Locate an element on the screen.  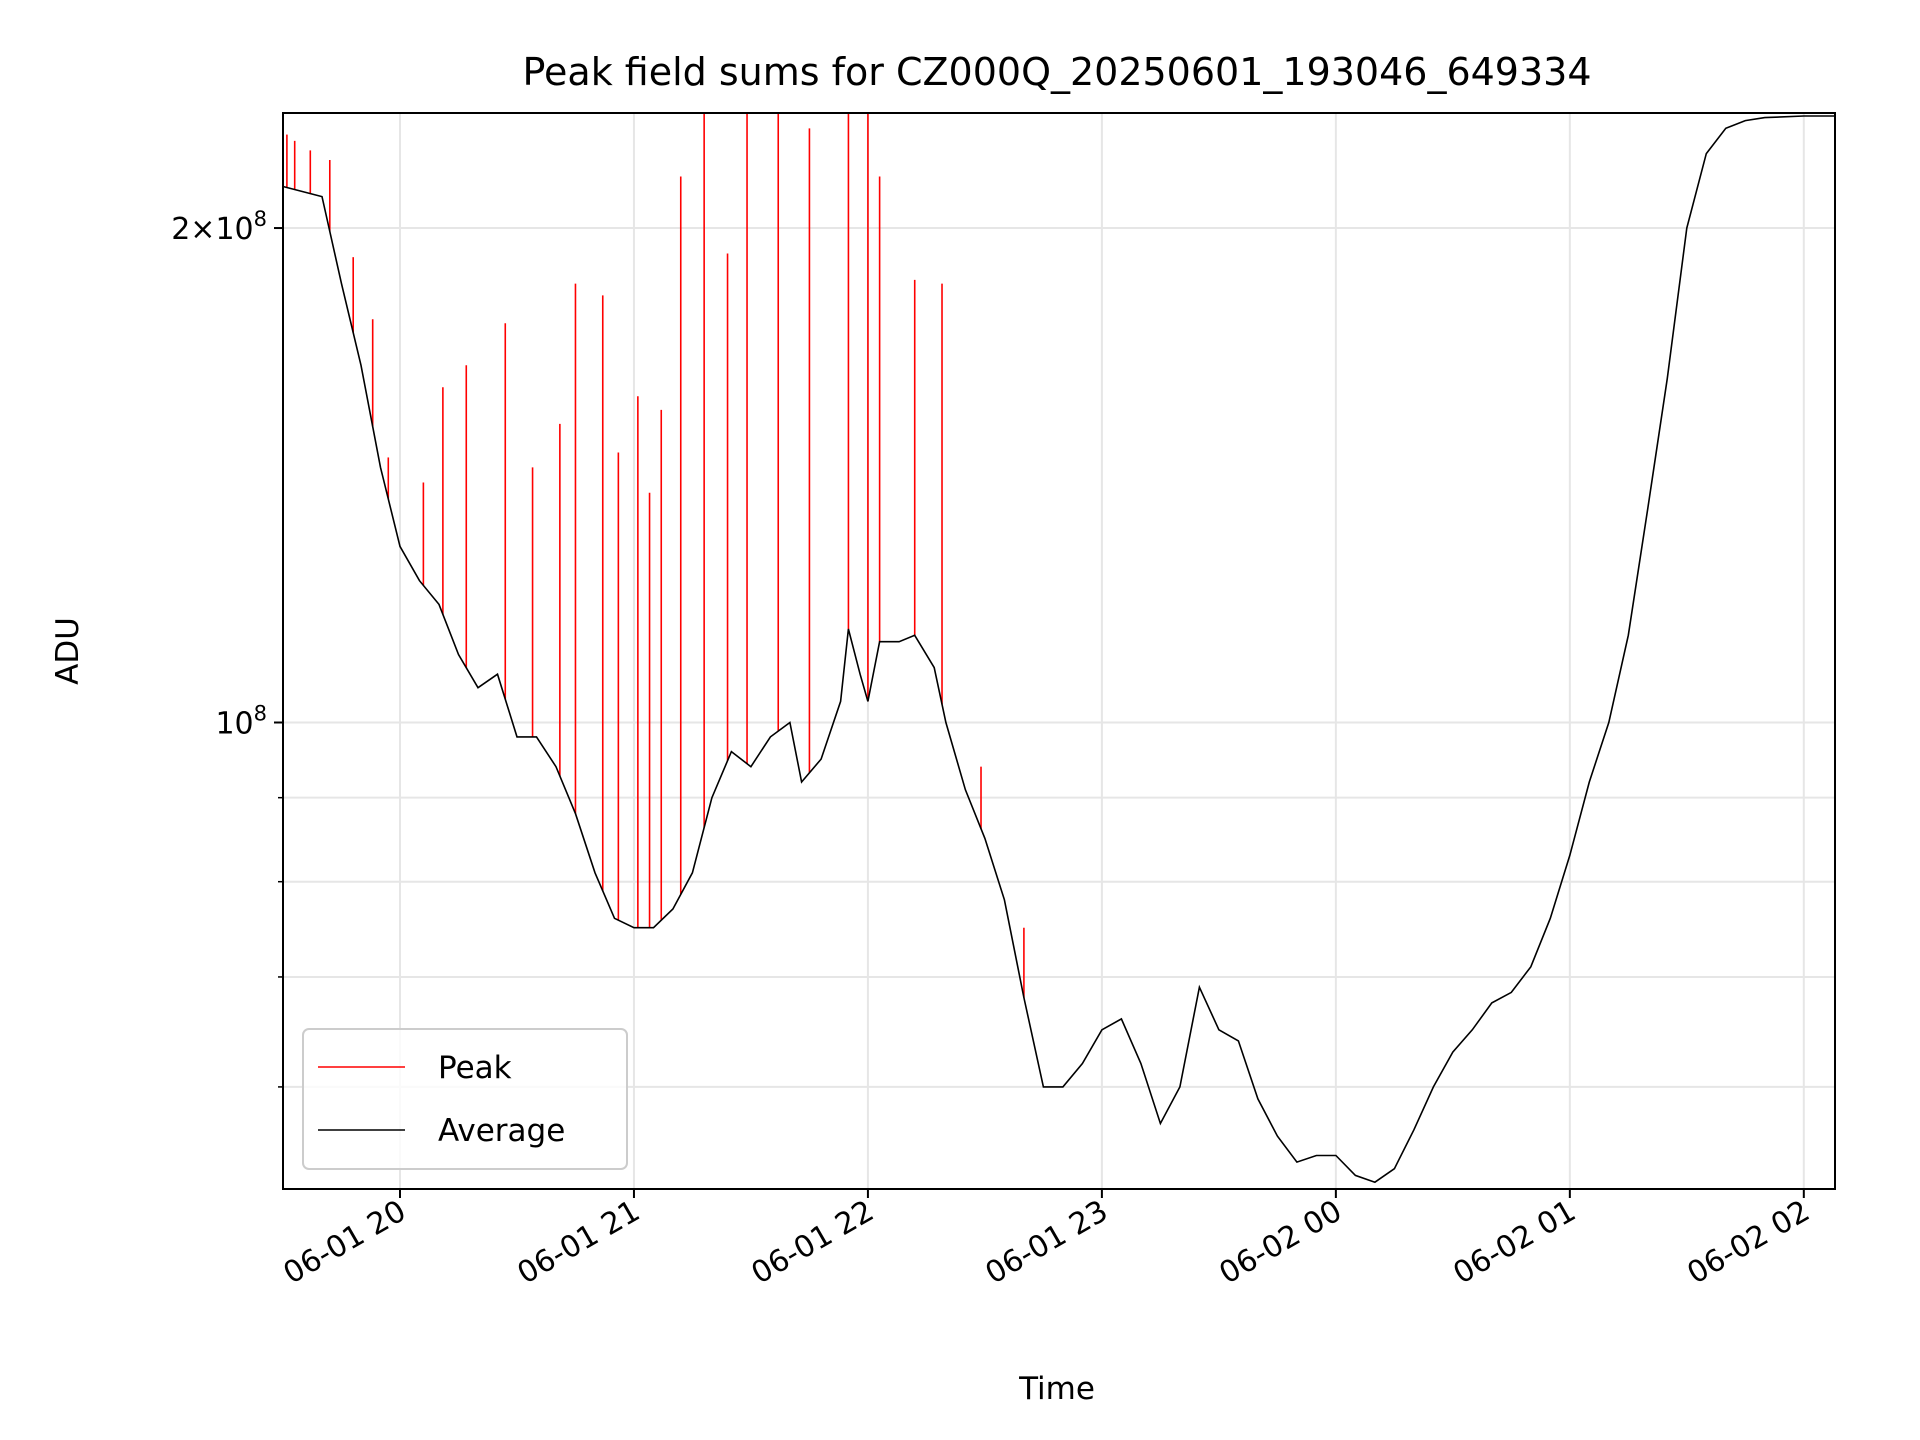
legend-label-peak: Peak is located at coordinates (475, 1068).